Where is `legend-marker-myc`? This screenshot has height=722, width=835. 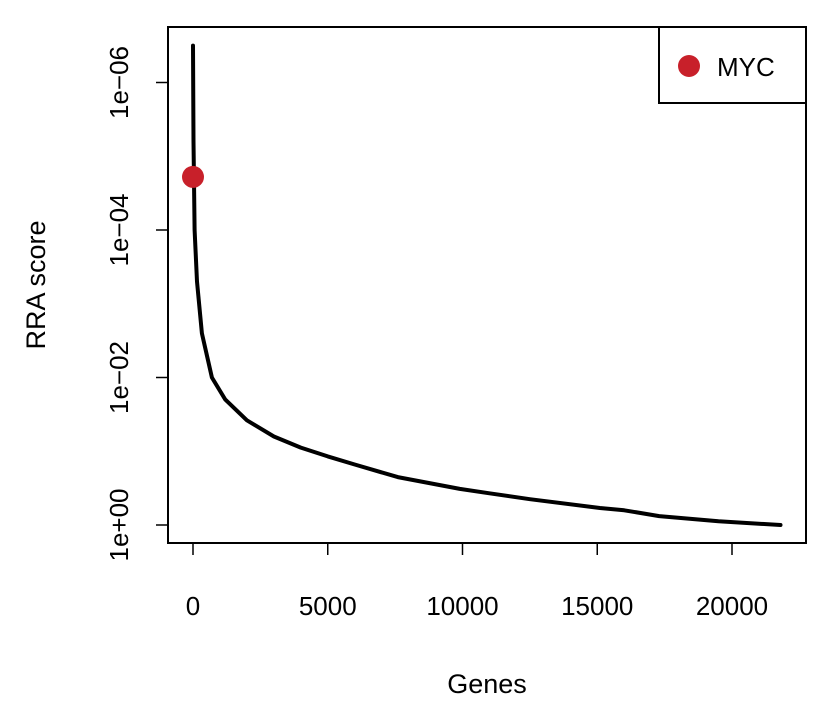 legend-marker-myc is located at coordinates (689, 66).